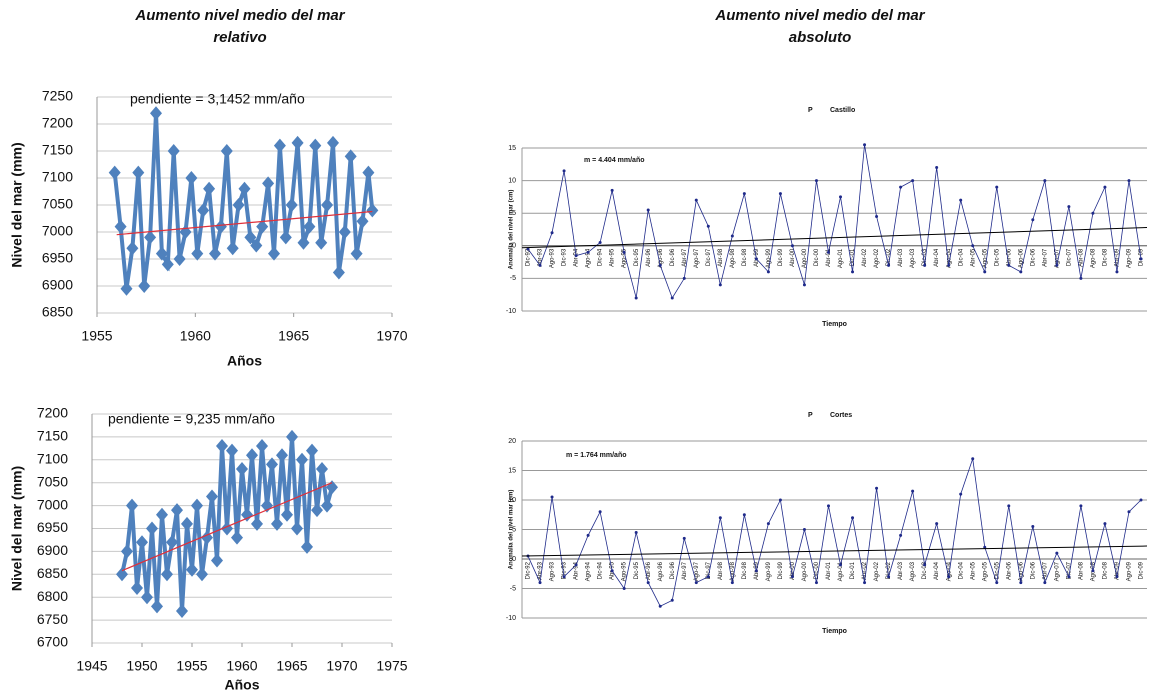 The image size is (1149, 696). Describe the element at coordinates (901, 570) in the screenshot. I see `x-tick-label: Abr-03` at that location.